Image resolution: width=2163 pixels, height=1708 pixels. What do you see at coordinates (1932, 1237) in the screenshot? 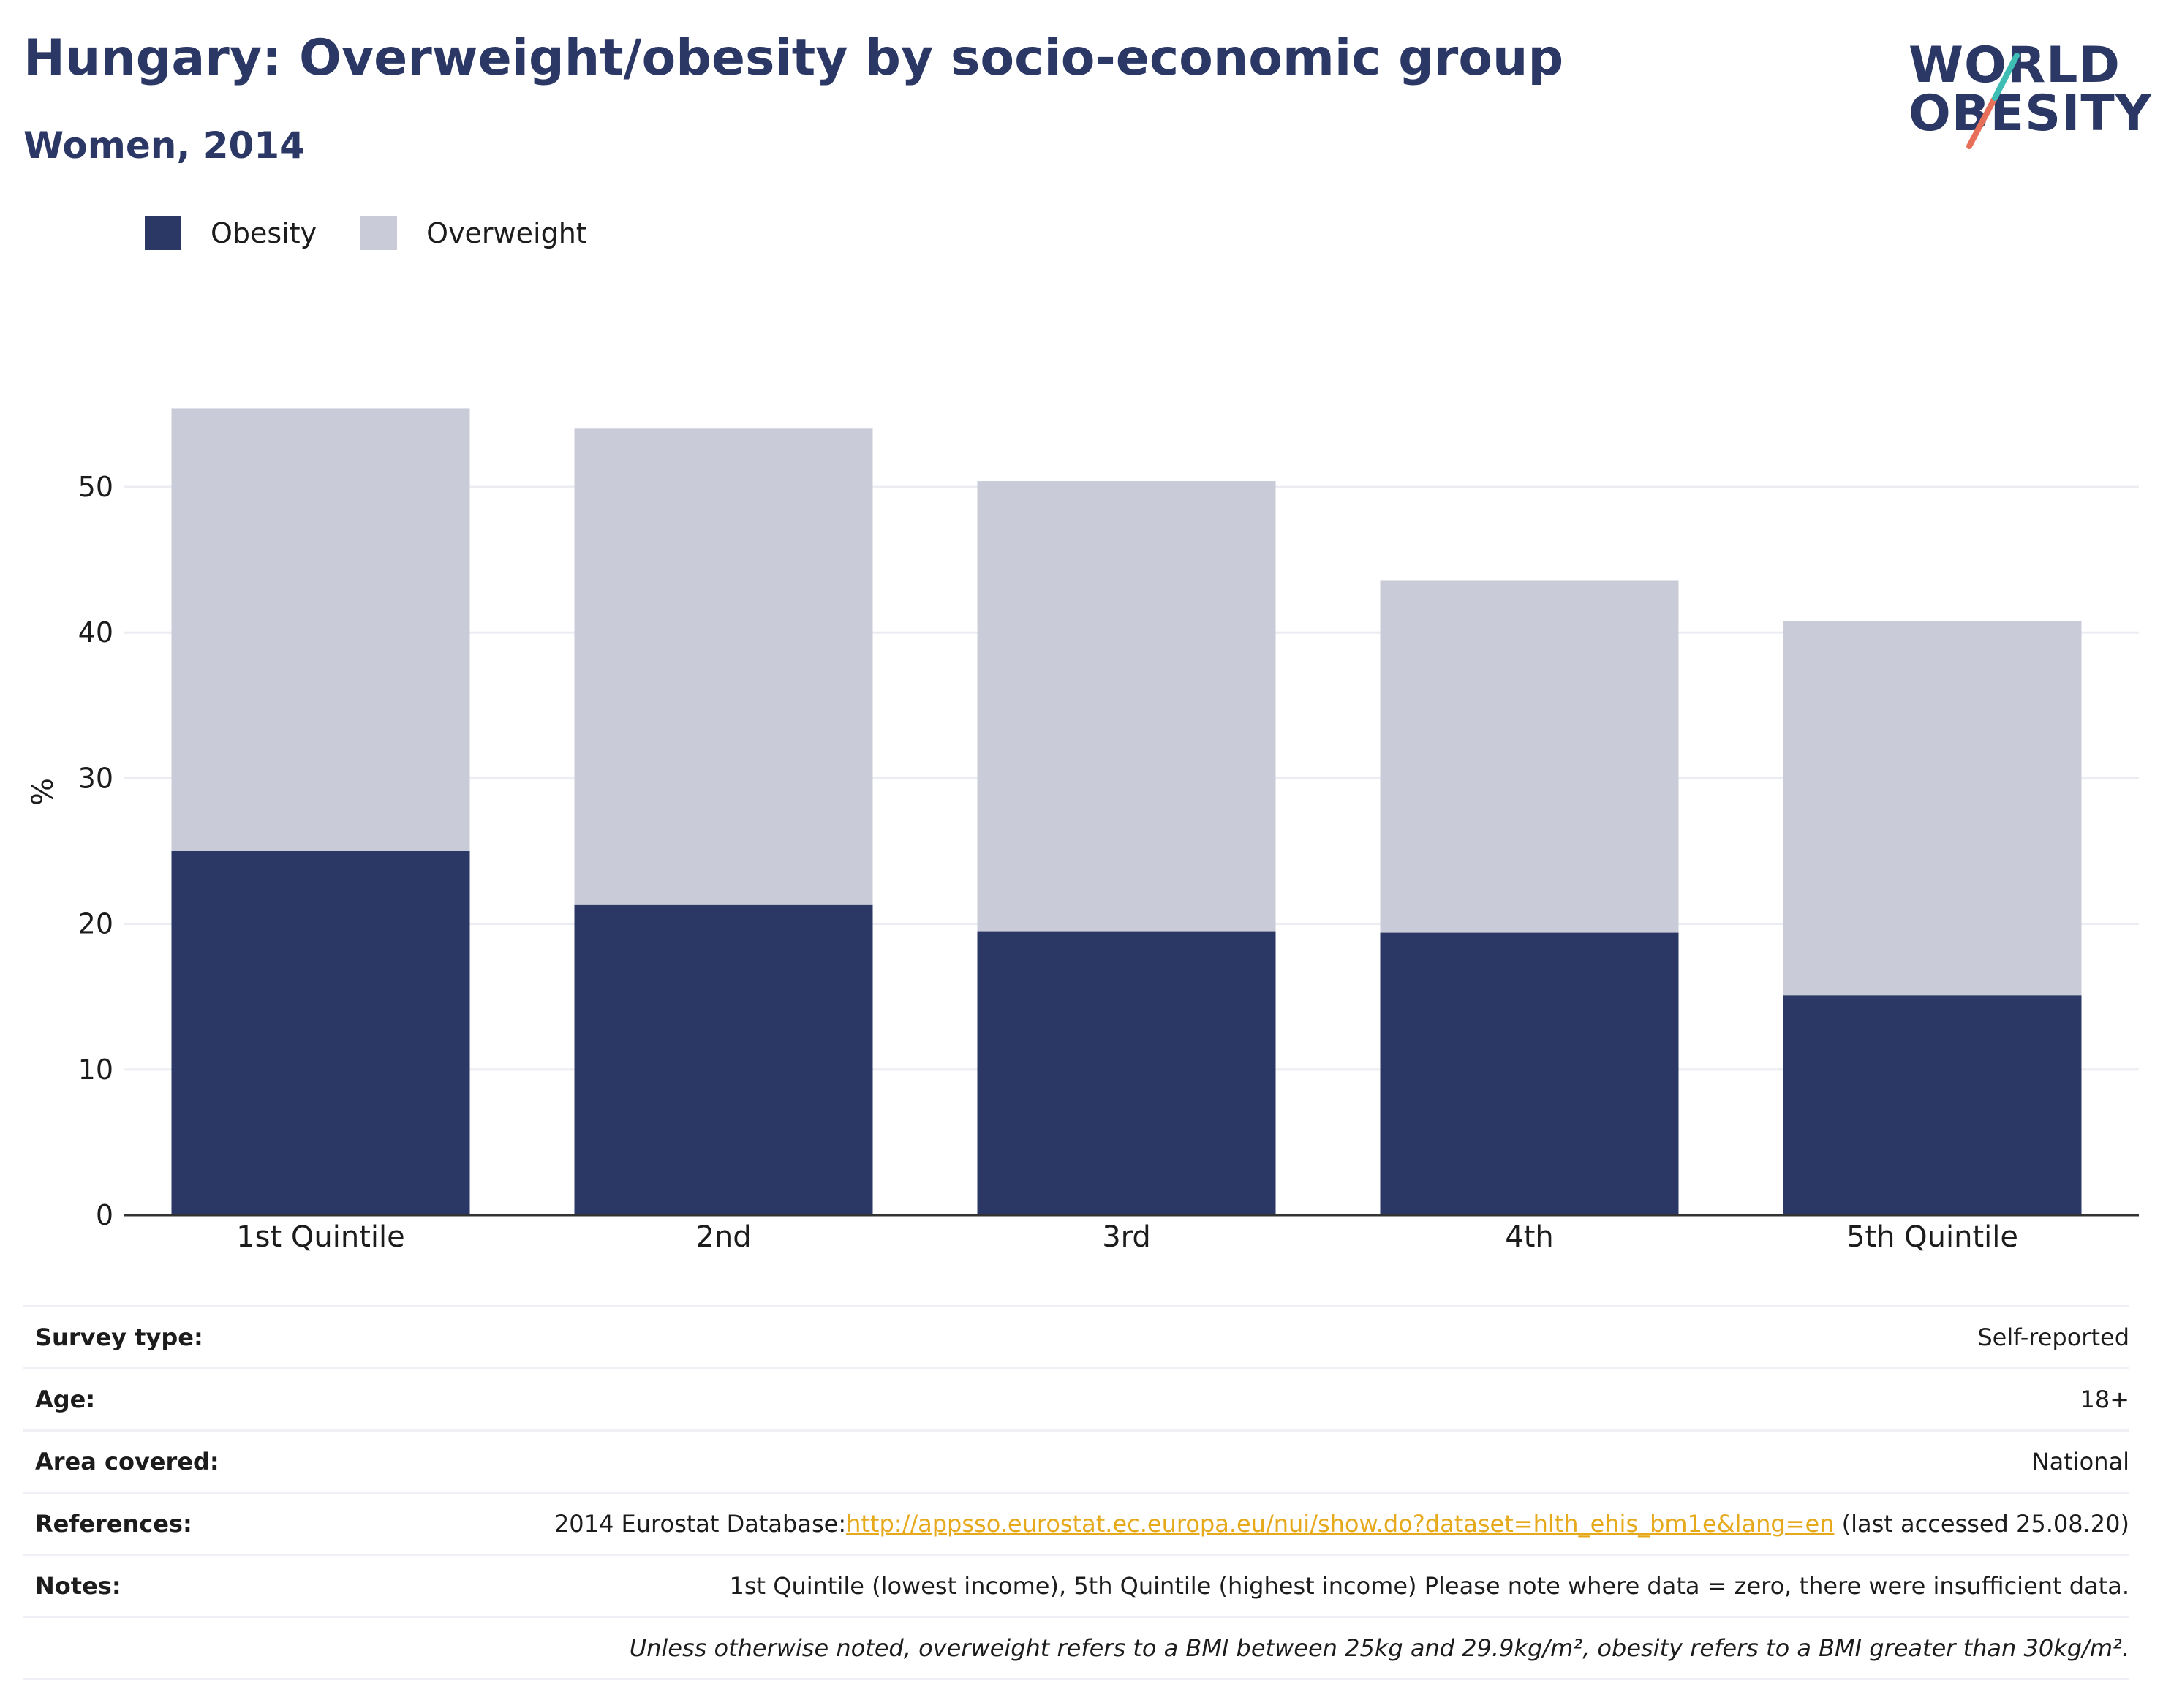
I see `x-tick-label: 5th Quintile` at bounding box center [1932, 1237].